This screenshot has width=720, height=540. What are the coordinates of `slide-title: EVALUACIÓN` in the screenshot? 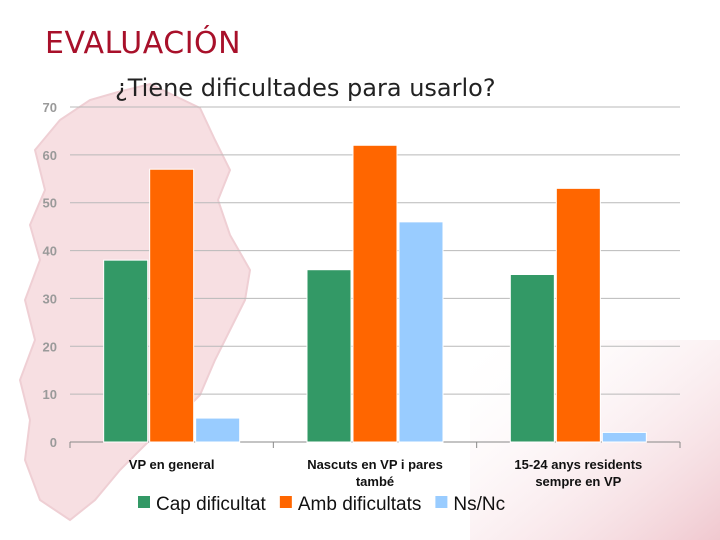 It's located at (143, 43).